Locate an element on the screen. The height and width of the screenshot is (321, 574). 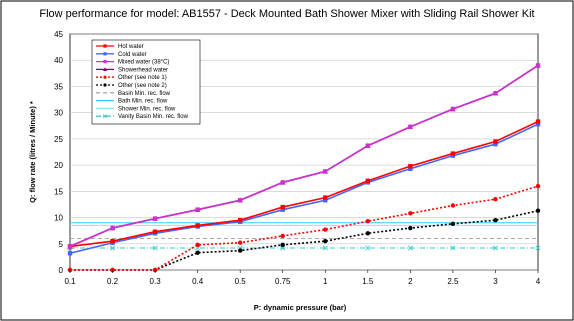
legend-label: Other (see note 2) is located at coordinates (142, 86).